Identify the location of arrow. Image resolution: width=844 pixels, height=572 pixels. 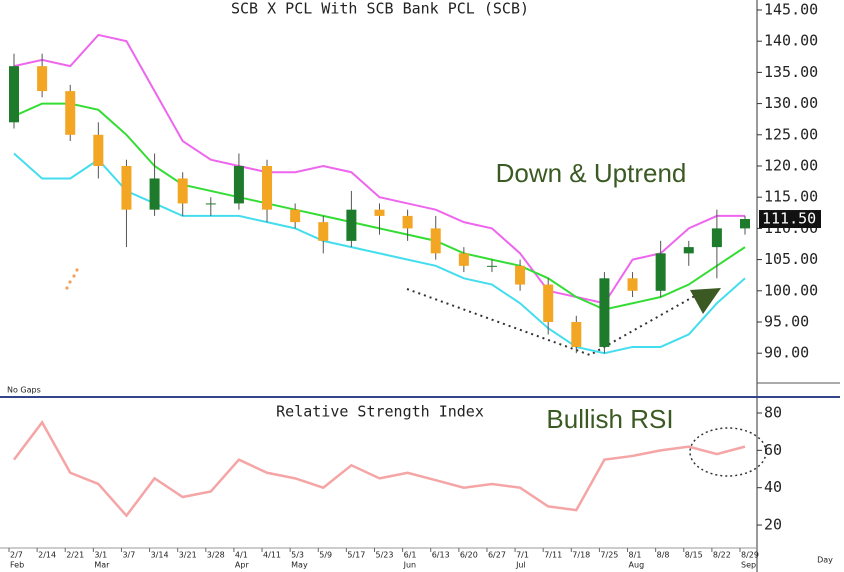
(705, 301).